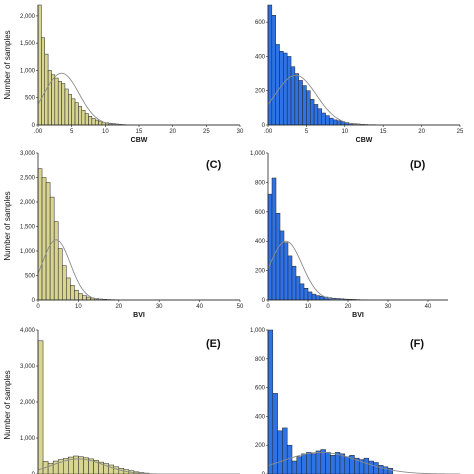 This screenshot has width=474, height=474. What do you see at coordinates (28, 367) in the screenshot?
I see `y-tick-label: 3,000` at bounding box center [28, 367].